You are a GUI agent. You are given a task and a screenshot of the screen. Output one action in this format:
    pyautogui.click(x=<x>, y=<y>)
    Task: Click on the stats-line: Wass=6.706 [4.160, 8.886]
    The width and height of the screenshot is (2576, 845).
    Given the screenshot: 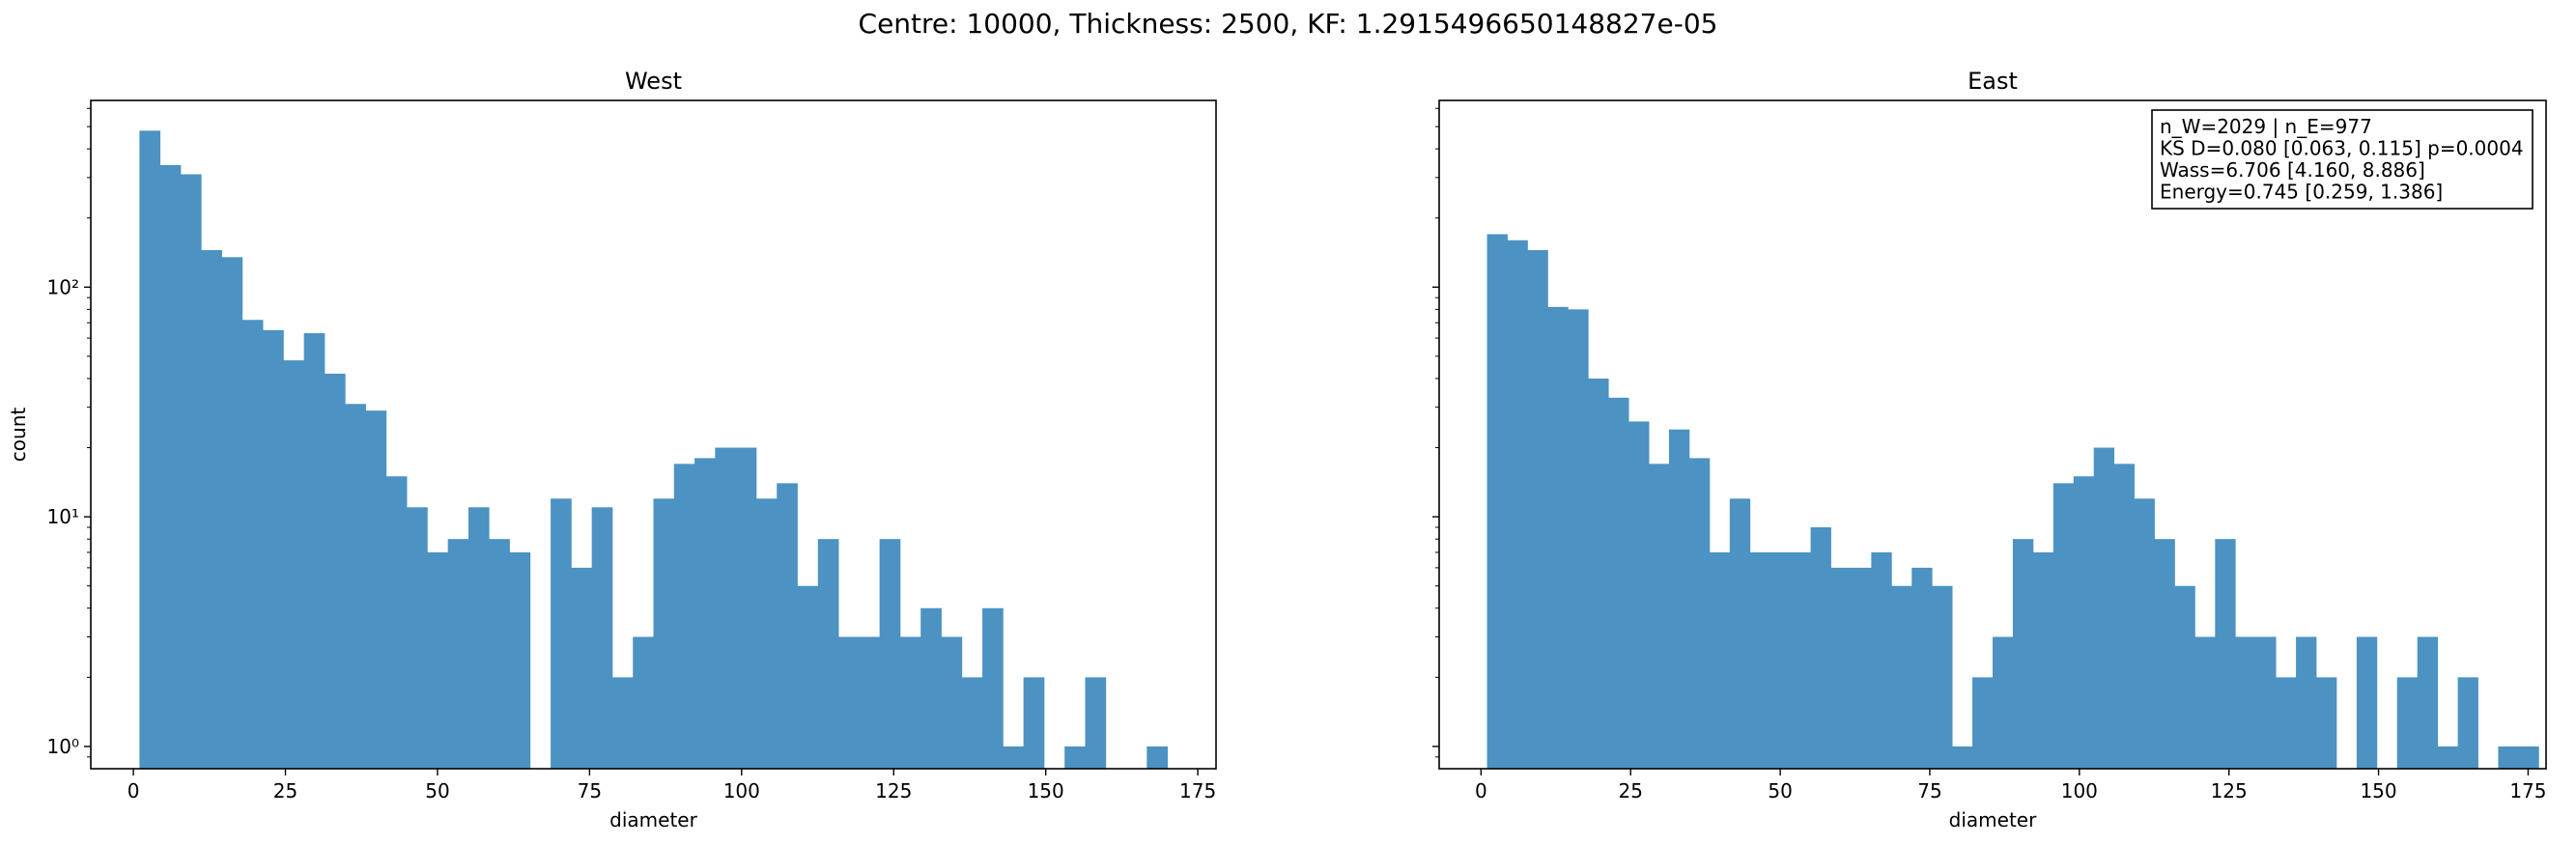 What is the action you would take?
    pyautogui.click(x=2292, y=170)
    